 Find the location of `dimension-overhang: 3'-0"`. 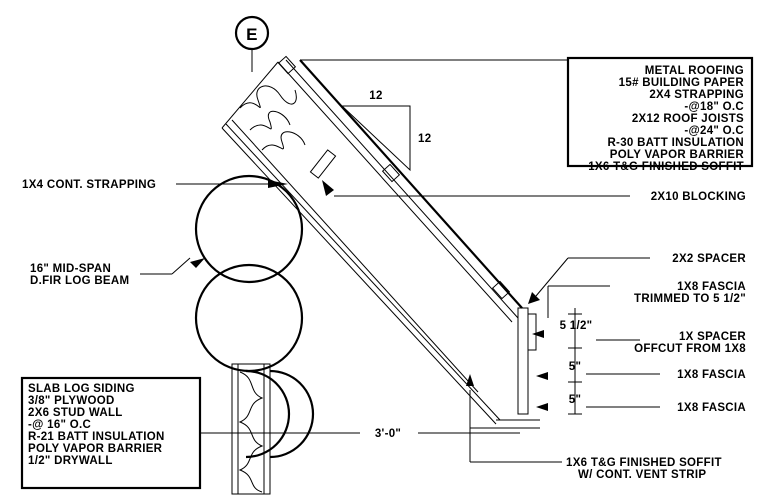

dimension-overhang: 3'-0" is located at coordinates (388, 434).